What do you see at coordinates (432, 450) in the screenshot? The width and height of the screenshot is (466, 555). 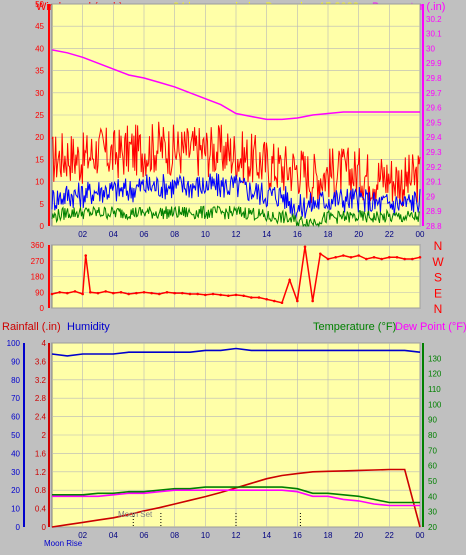 I see `temp-tick-label: 70` at bounding box center [432, 450].